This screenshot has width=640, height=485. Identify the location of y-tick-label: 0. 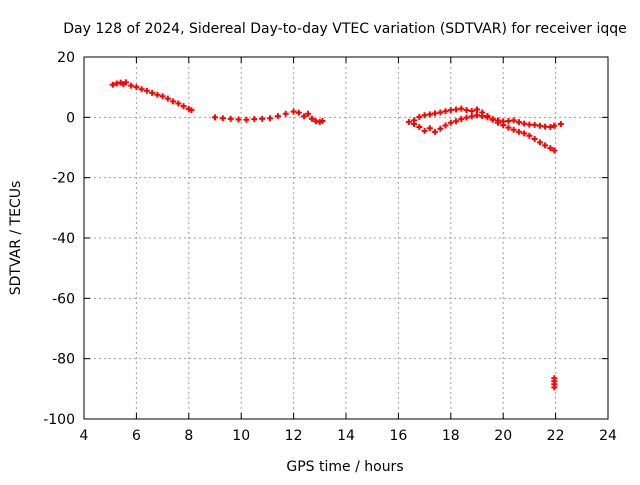
(70, 118).